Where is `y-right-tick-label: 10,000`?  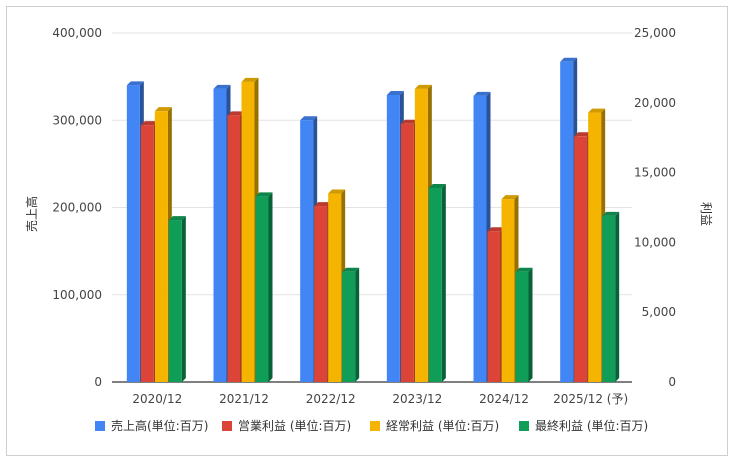 y-right-tick-label: 10,000 is located at coordinates (655, 242).